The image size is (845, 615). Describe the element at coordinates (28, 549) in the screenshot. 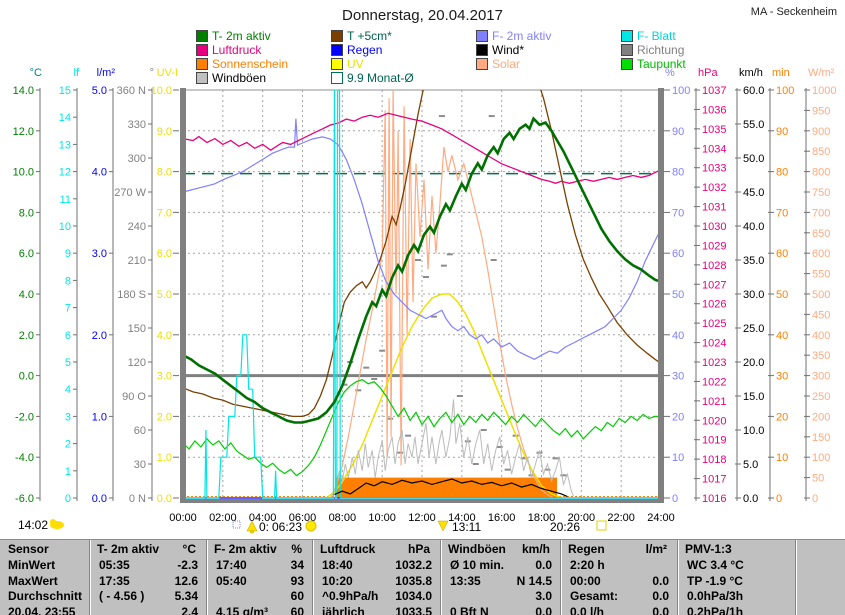

I see `table-header-label: Sensor` at that location.